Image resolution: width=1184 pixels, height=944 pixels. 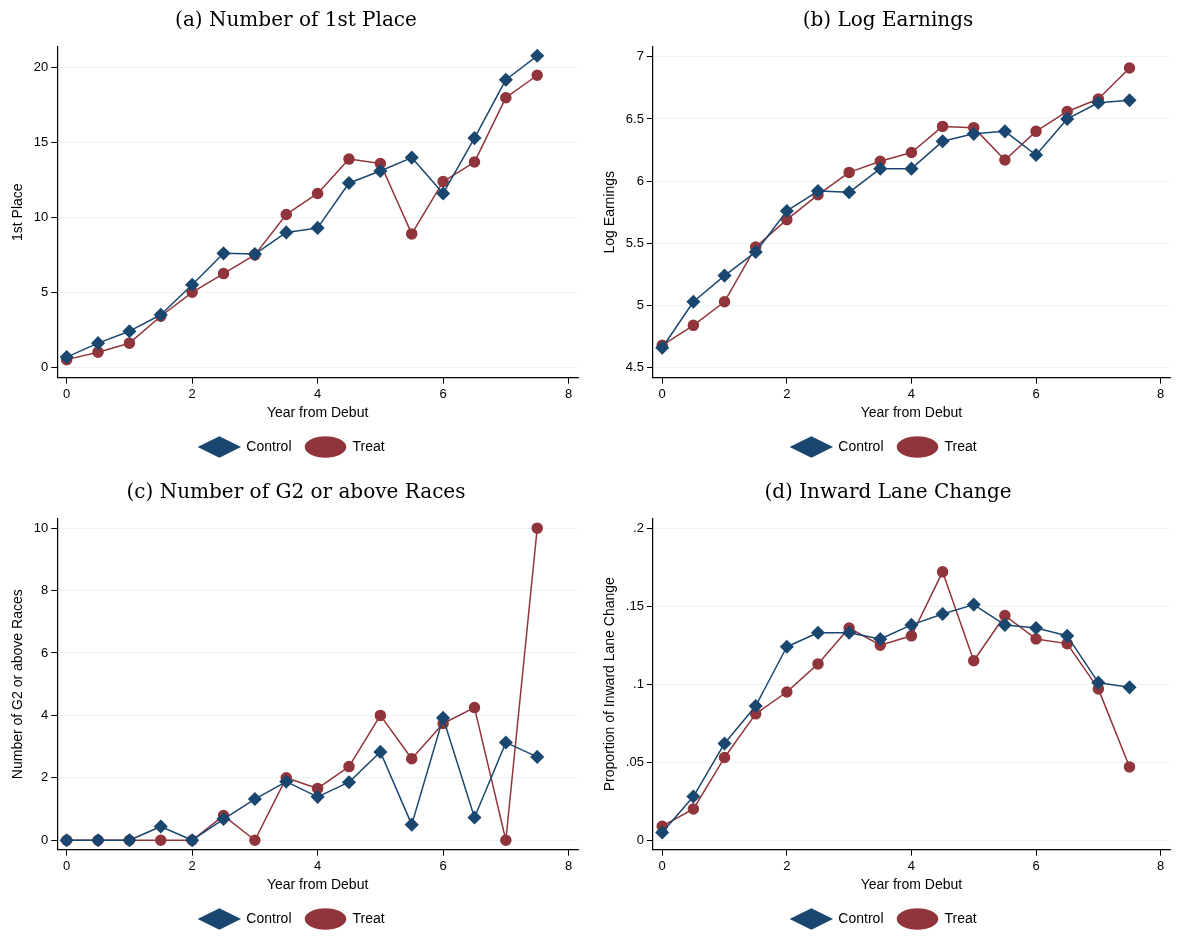 What do you see at coordinates (640, 56) in the screenshot?
I see `y-tick-label: 7` at bounding box center [640, 56].